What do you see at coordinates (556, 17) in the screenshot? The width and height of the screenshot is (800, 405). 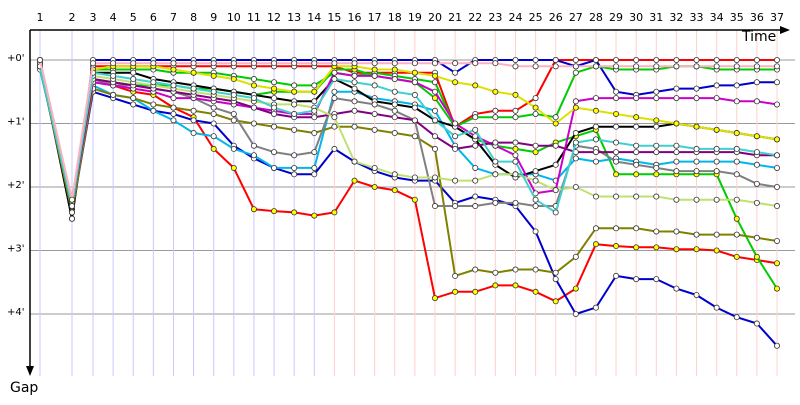 I see `lap-tick-label: 26` at bounding box center [556, 17].